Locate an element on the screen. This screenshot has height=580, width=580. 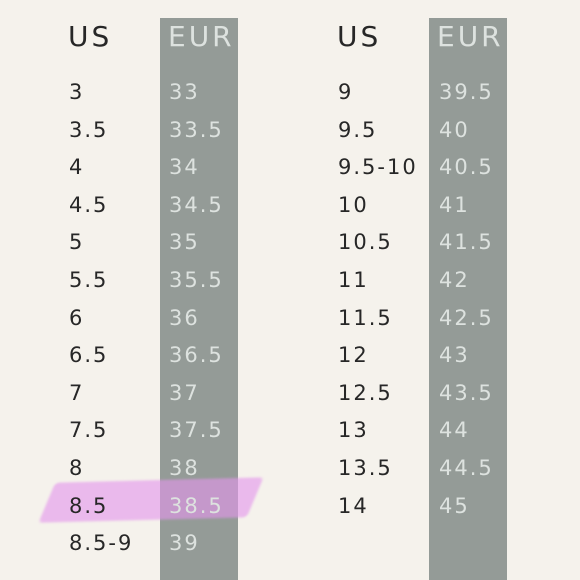
us-size-cell: 8.5 is located at coordinates (89, 506).